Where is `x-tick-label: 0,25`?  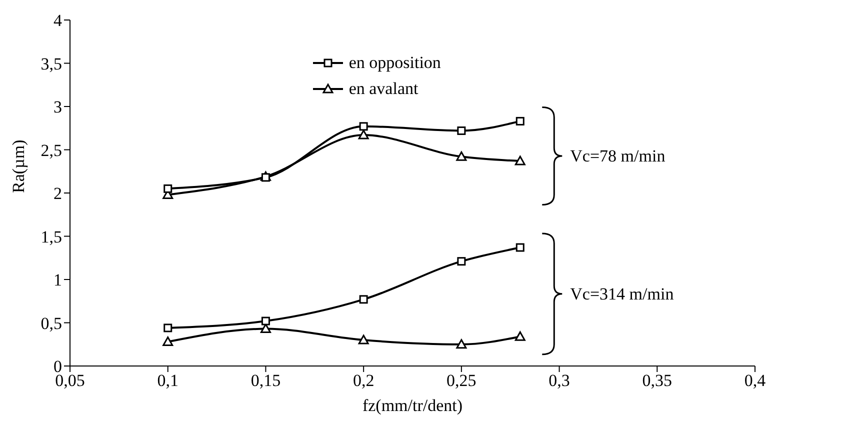 x-tick-label: 0,25 is located at coordinates (461, 380).